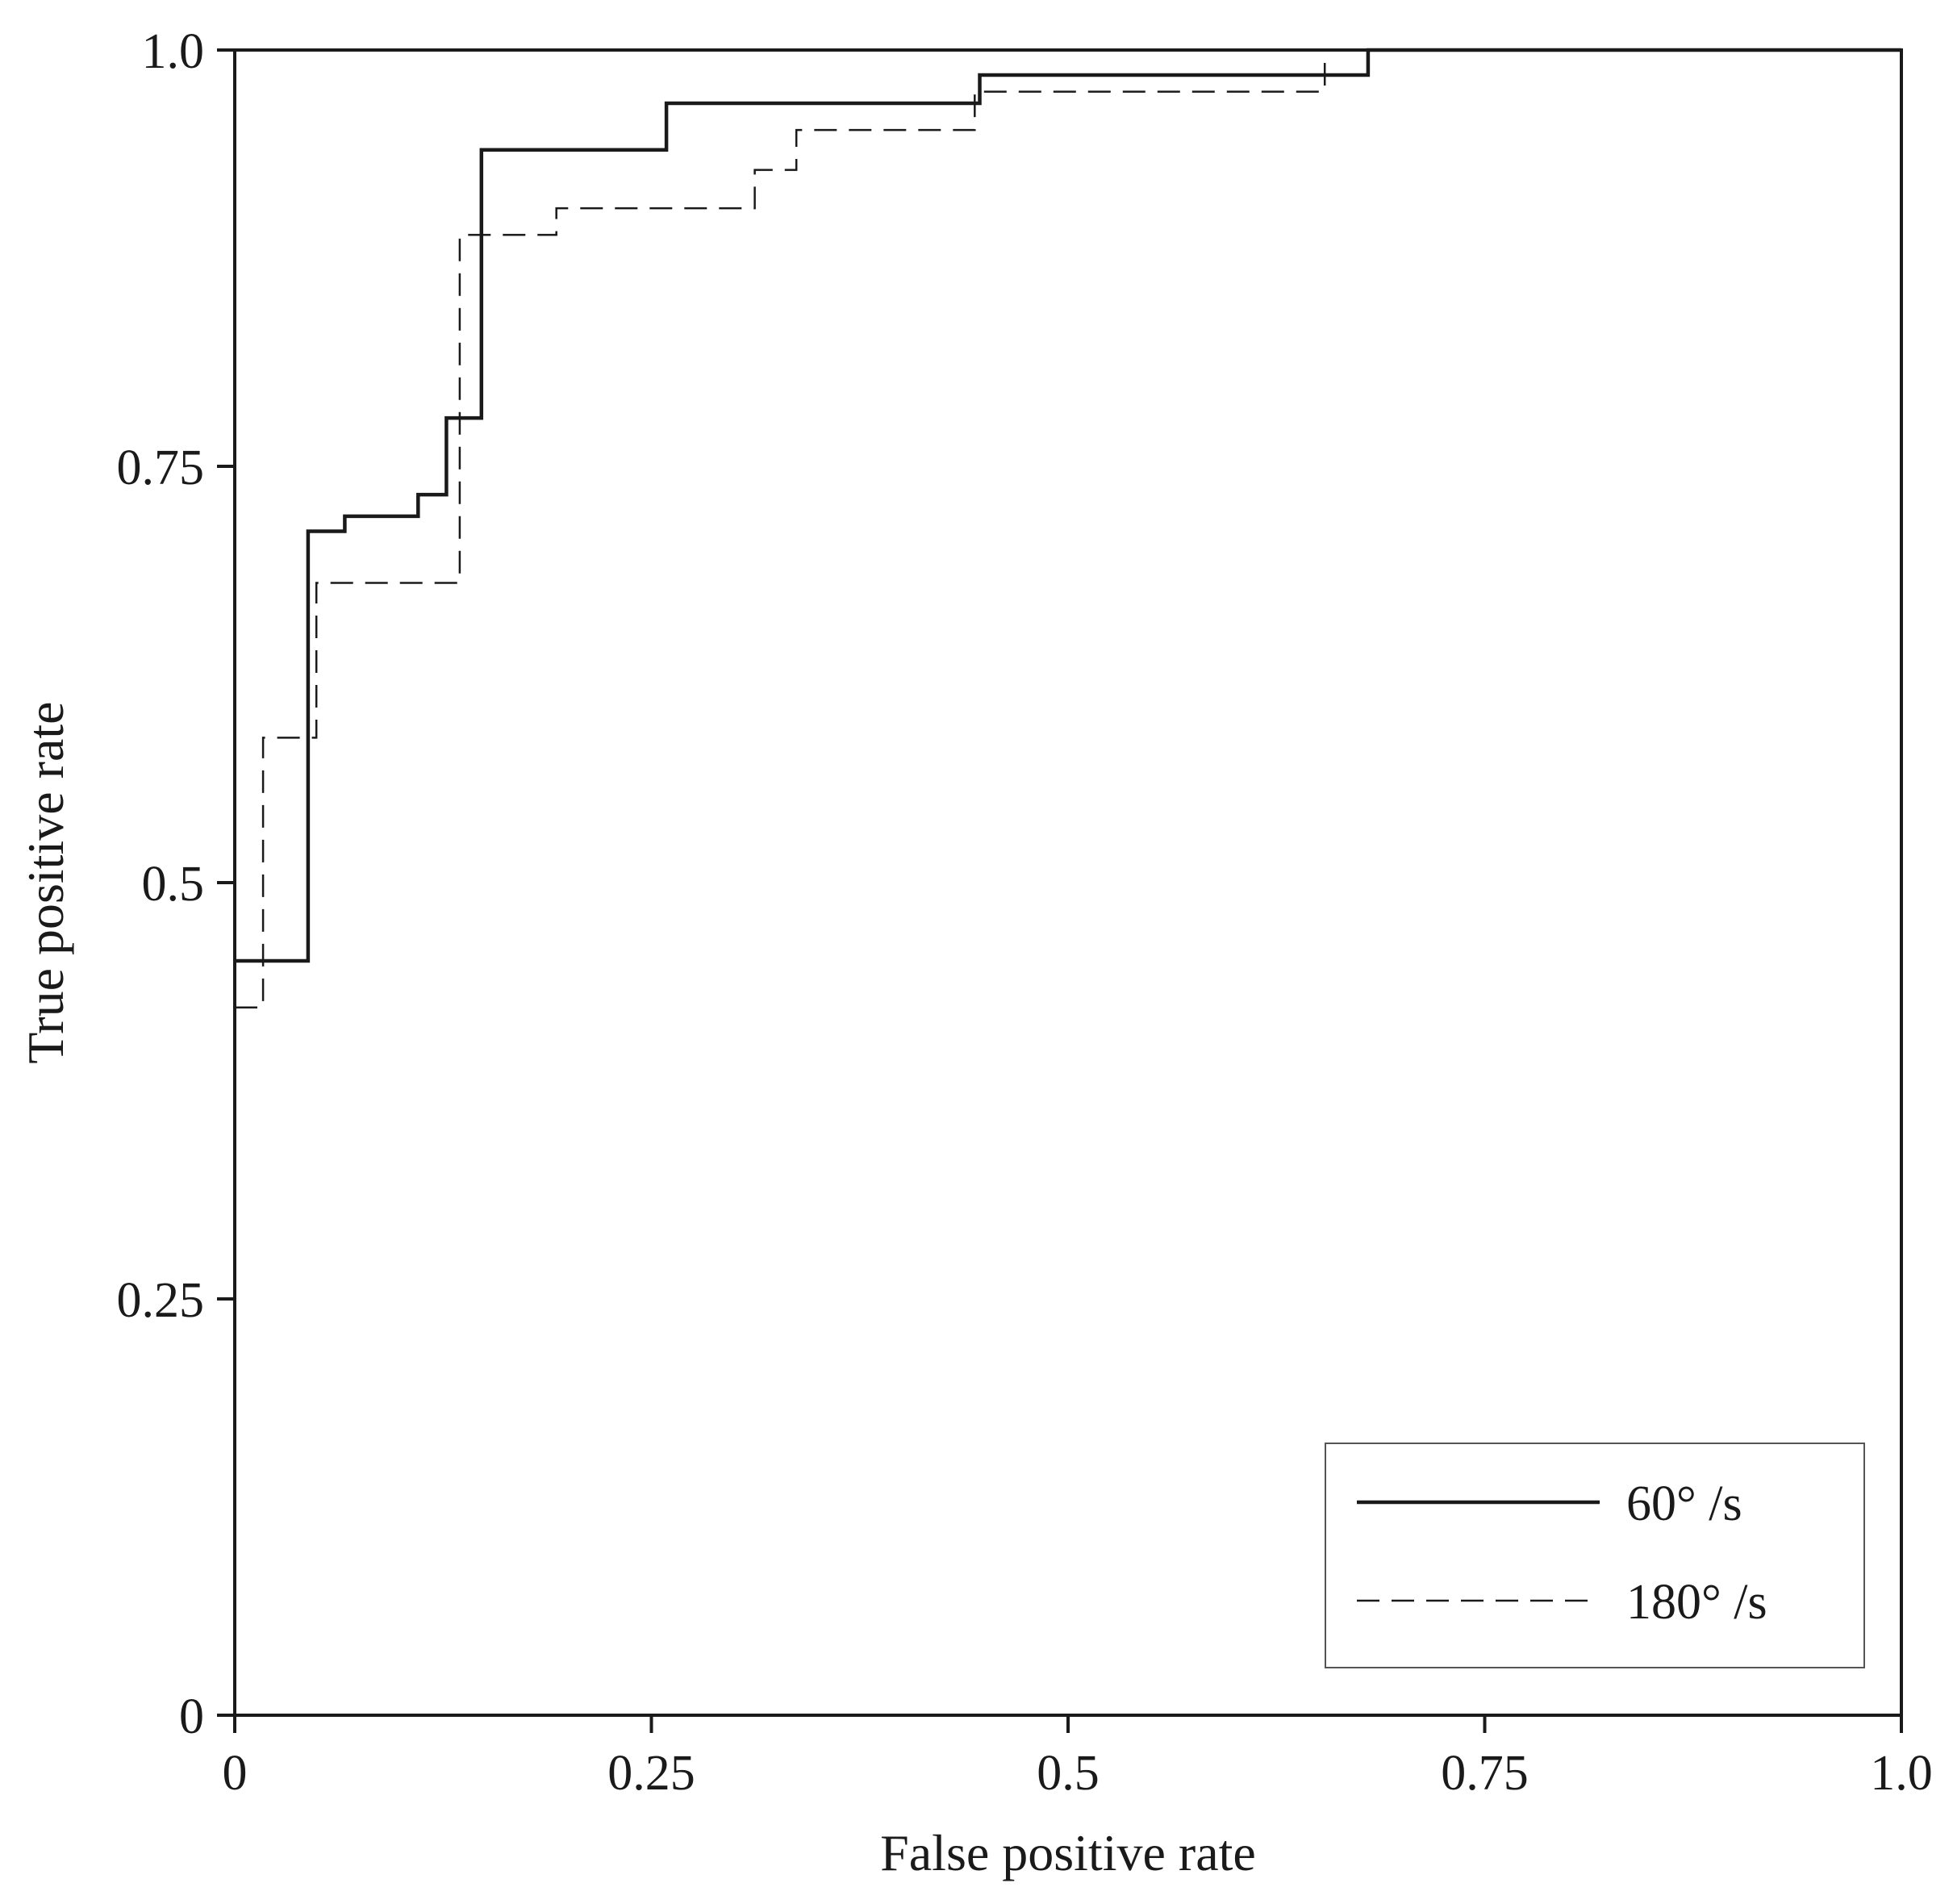 The image size is (1953, 1904). Describe the element at coordinates (1068, 1853) in the screenshot. I see `x-axis-label: False positive rate` at that location.